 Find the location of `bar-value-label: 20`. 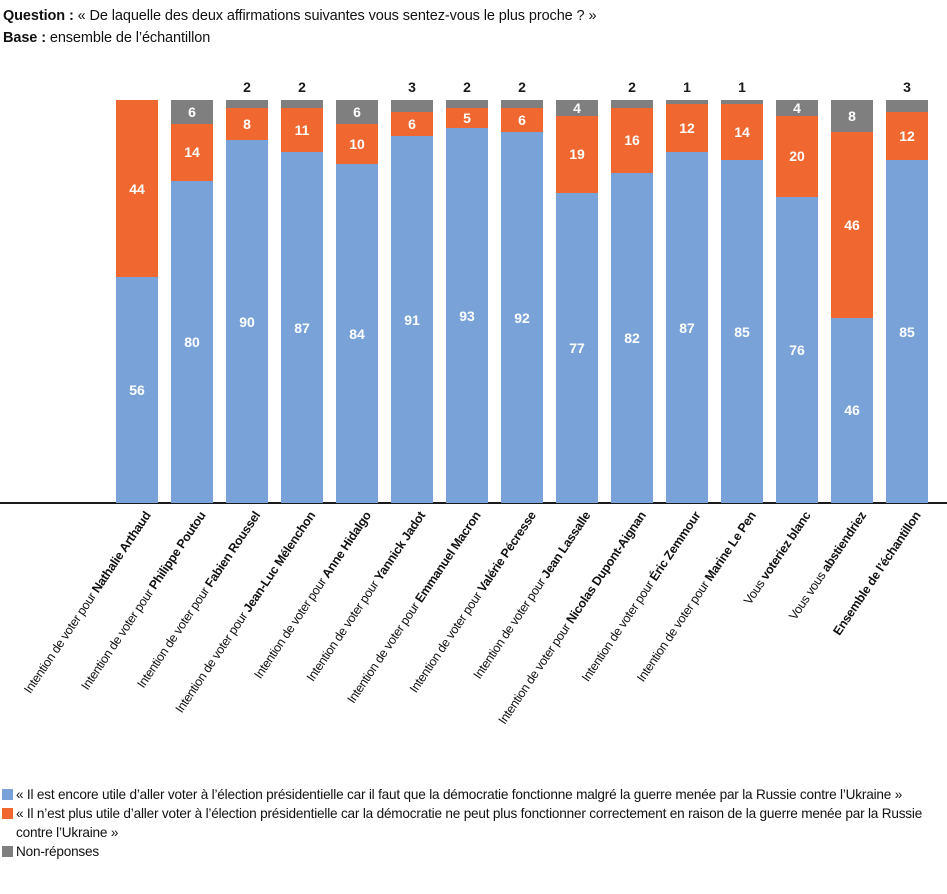

bar-value-label: 20 is located at coordinates (797, 156).